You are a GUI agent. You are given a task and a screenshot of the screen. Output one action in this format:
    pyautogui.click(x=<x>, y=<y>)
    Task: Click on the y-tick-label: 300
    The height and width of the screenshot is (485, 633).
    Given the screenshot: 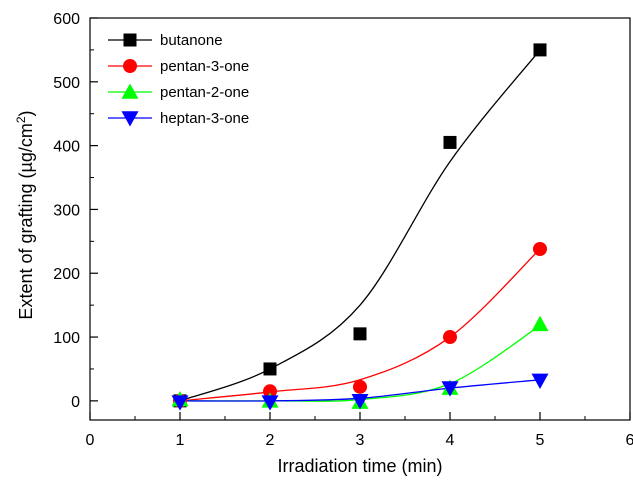 What is the action you would take?
    pyautogui.click(x=66, y=210)
    